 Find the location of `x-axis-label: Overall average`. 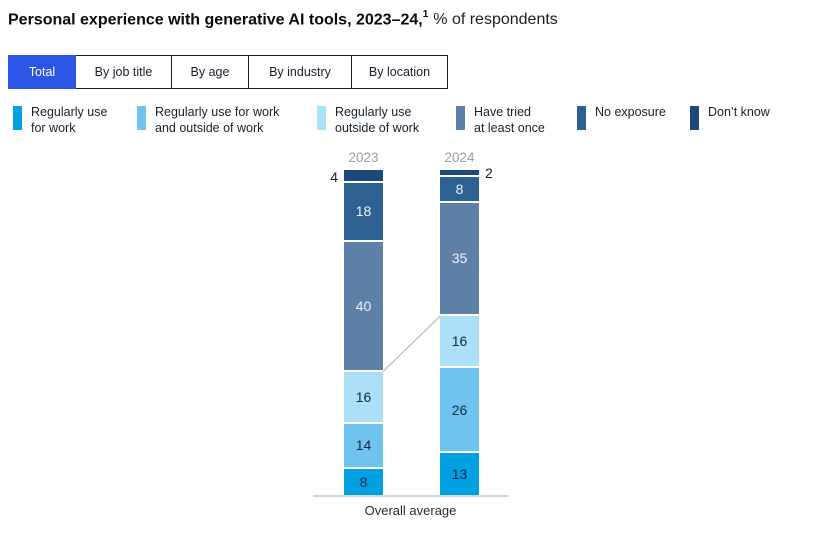

x-axis-label: Overall average is located at coordinates (410, 510).